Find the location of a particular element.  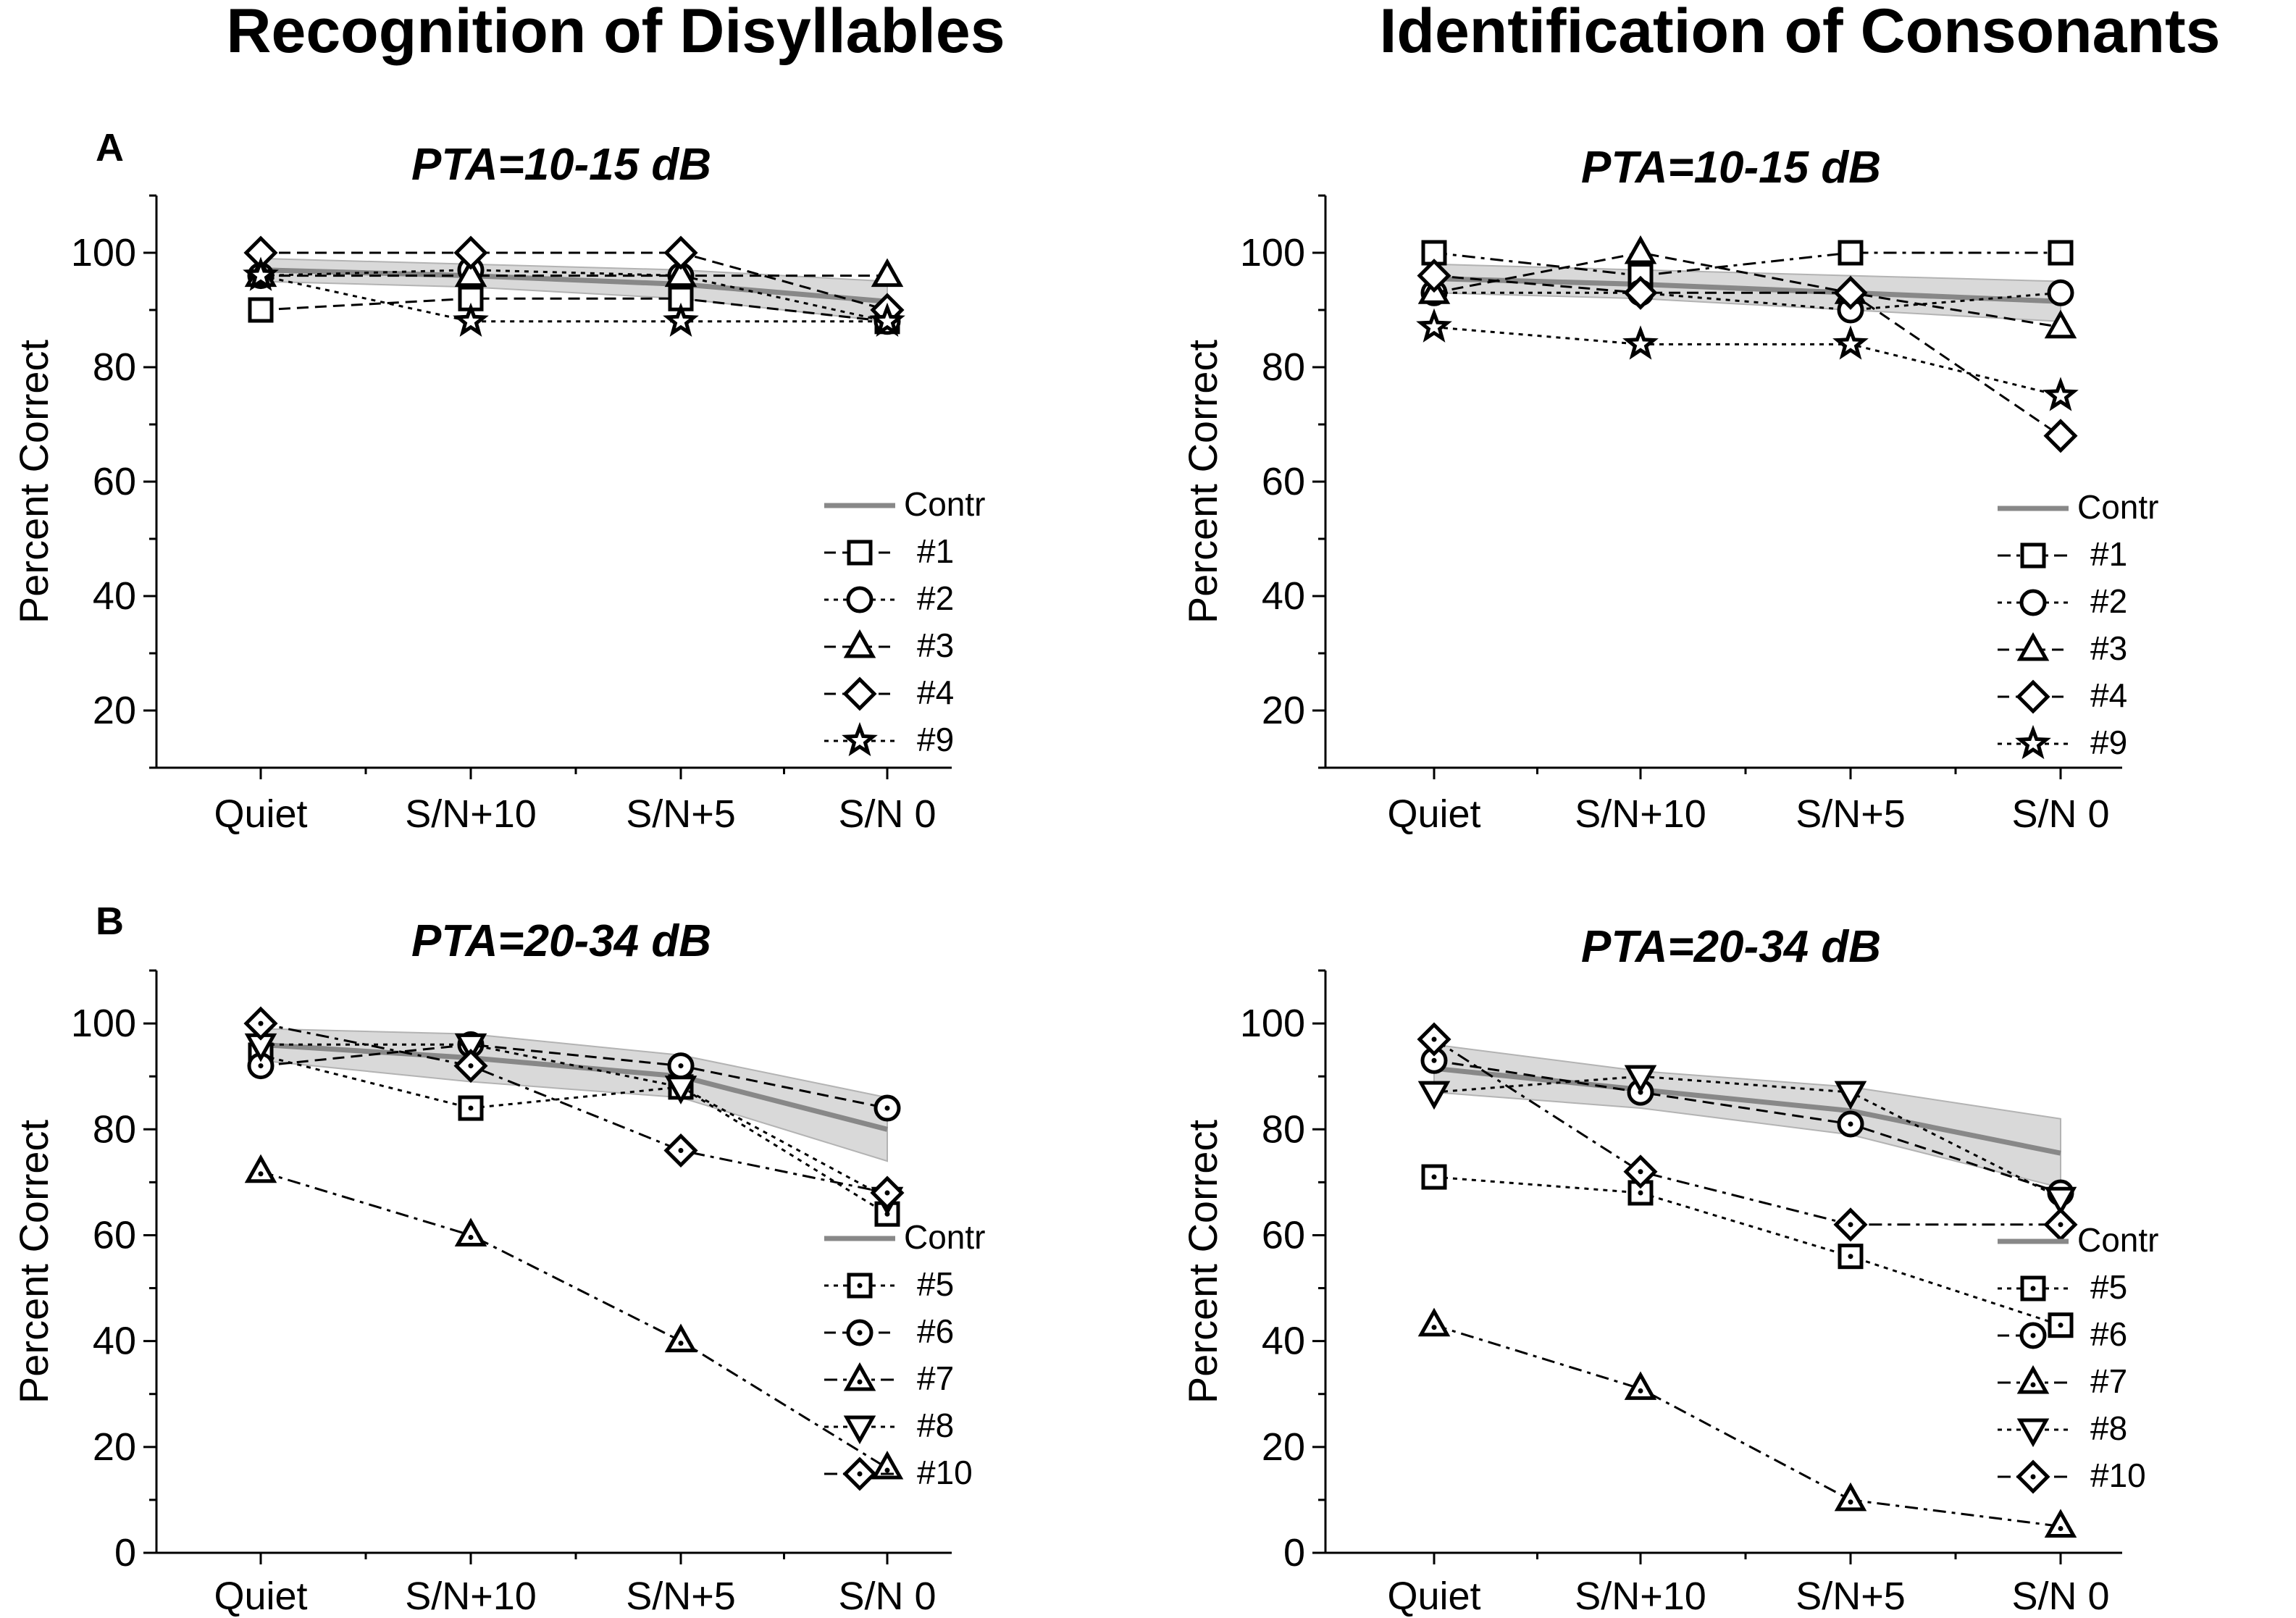

y-tick-label: 40 is located at coordinates (114, 596).